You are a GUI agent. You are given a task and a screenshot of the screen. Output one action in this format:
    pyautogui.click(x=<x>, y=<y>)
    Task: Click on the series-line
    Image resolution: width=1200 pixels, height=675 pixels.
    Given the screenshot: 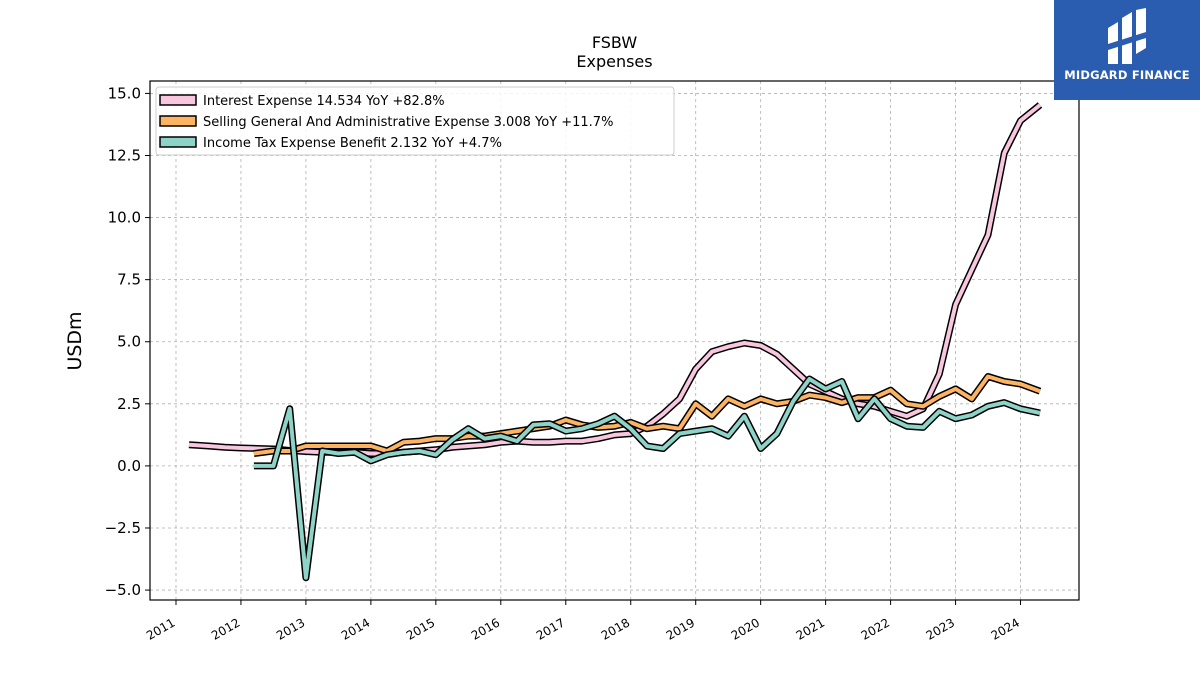 What is the action you would take?
    pyautogui.click(x=647, y=415)
    